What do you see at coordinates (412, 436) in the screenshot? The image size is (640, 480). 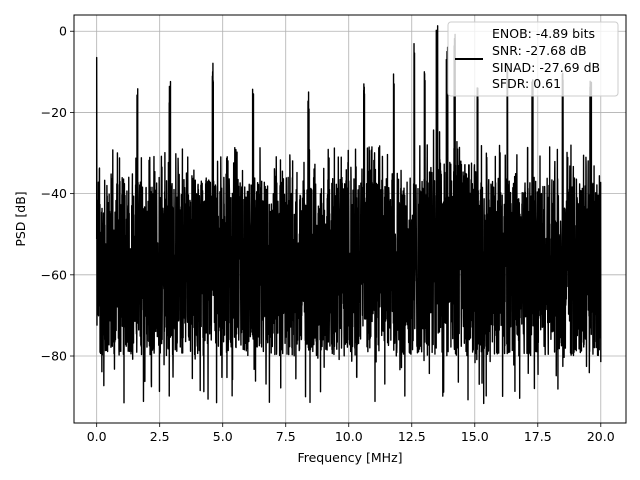 I see `x-tick-label: 12.5` at bounding box center [412, 436].